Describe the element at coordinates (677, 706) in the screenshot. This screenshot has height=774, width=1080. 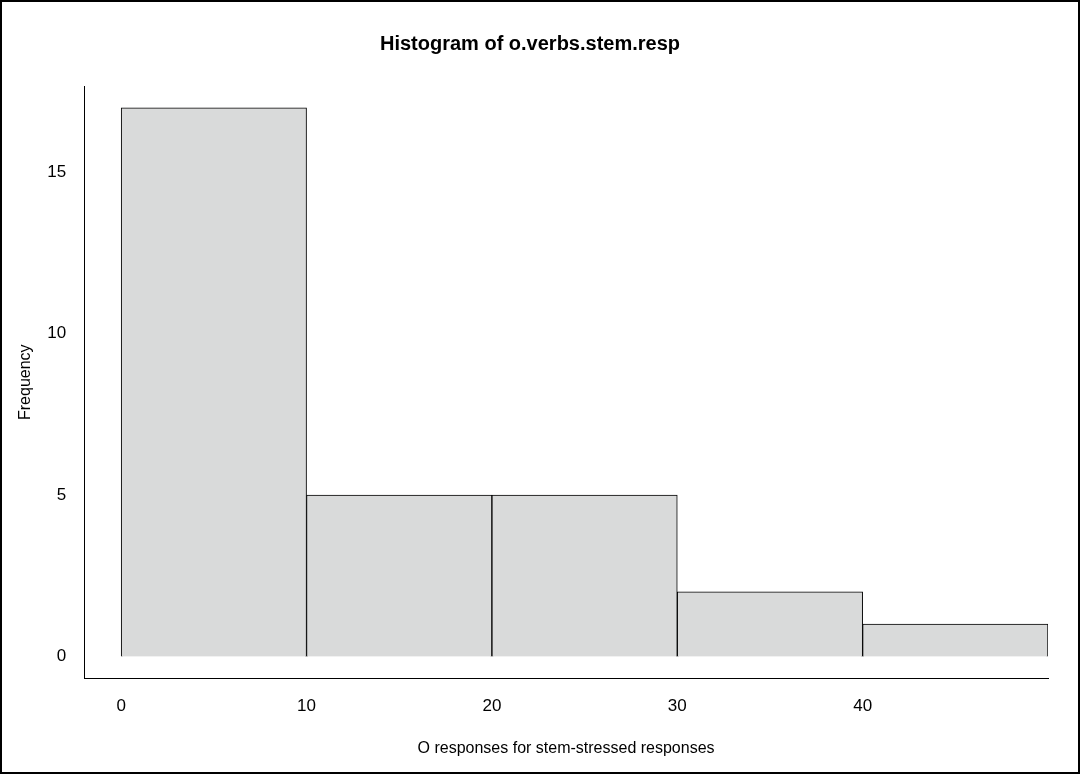
I see `x-tick-label: 30` at that location.